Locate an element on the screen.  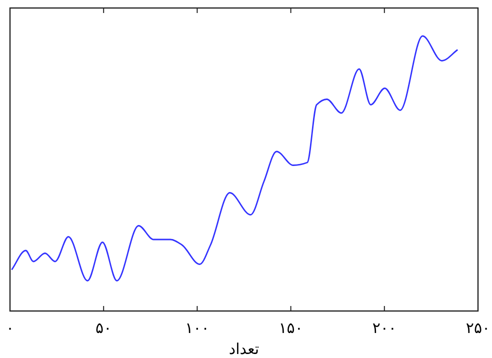
x-tick-label: ۱۰۰ is located at coordinates (197, 328).